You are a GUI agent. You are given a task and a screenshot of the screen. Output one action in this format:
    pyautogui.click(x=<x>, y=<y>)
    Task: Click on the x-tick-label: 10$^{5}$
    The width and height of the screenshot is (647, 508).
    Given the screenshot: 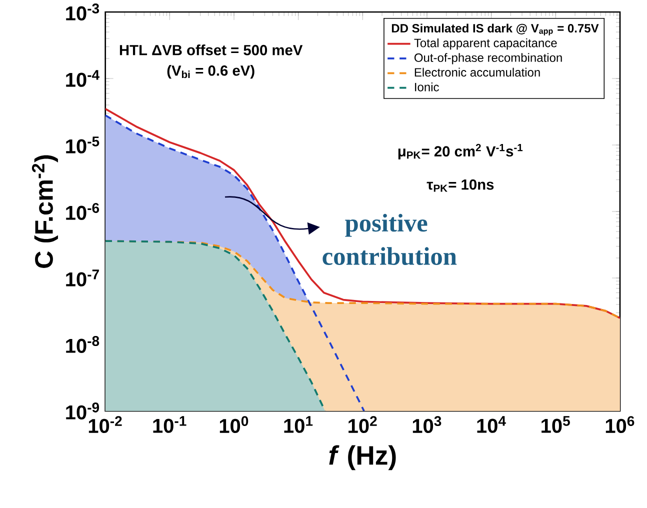 What is the action you would take?
    pyautogui.click(x=556, y=424)
    